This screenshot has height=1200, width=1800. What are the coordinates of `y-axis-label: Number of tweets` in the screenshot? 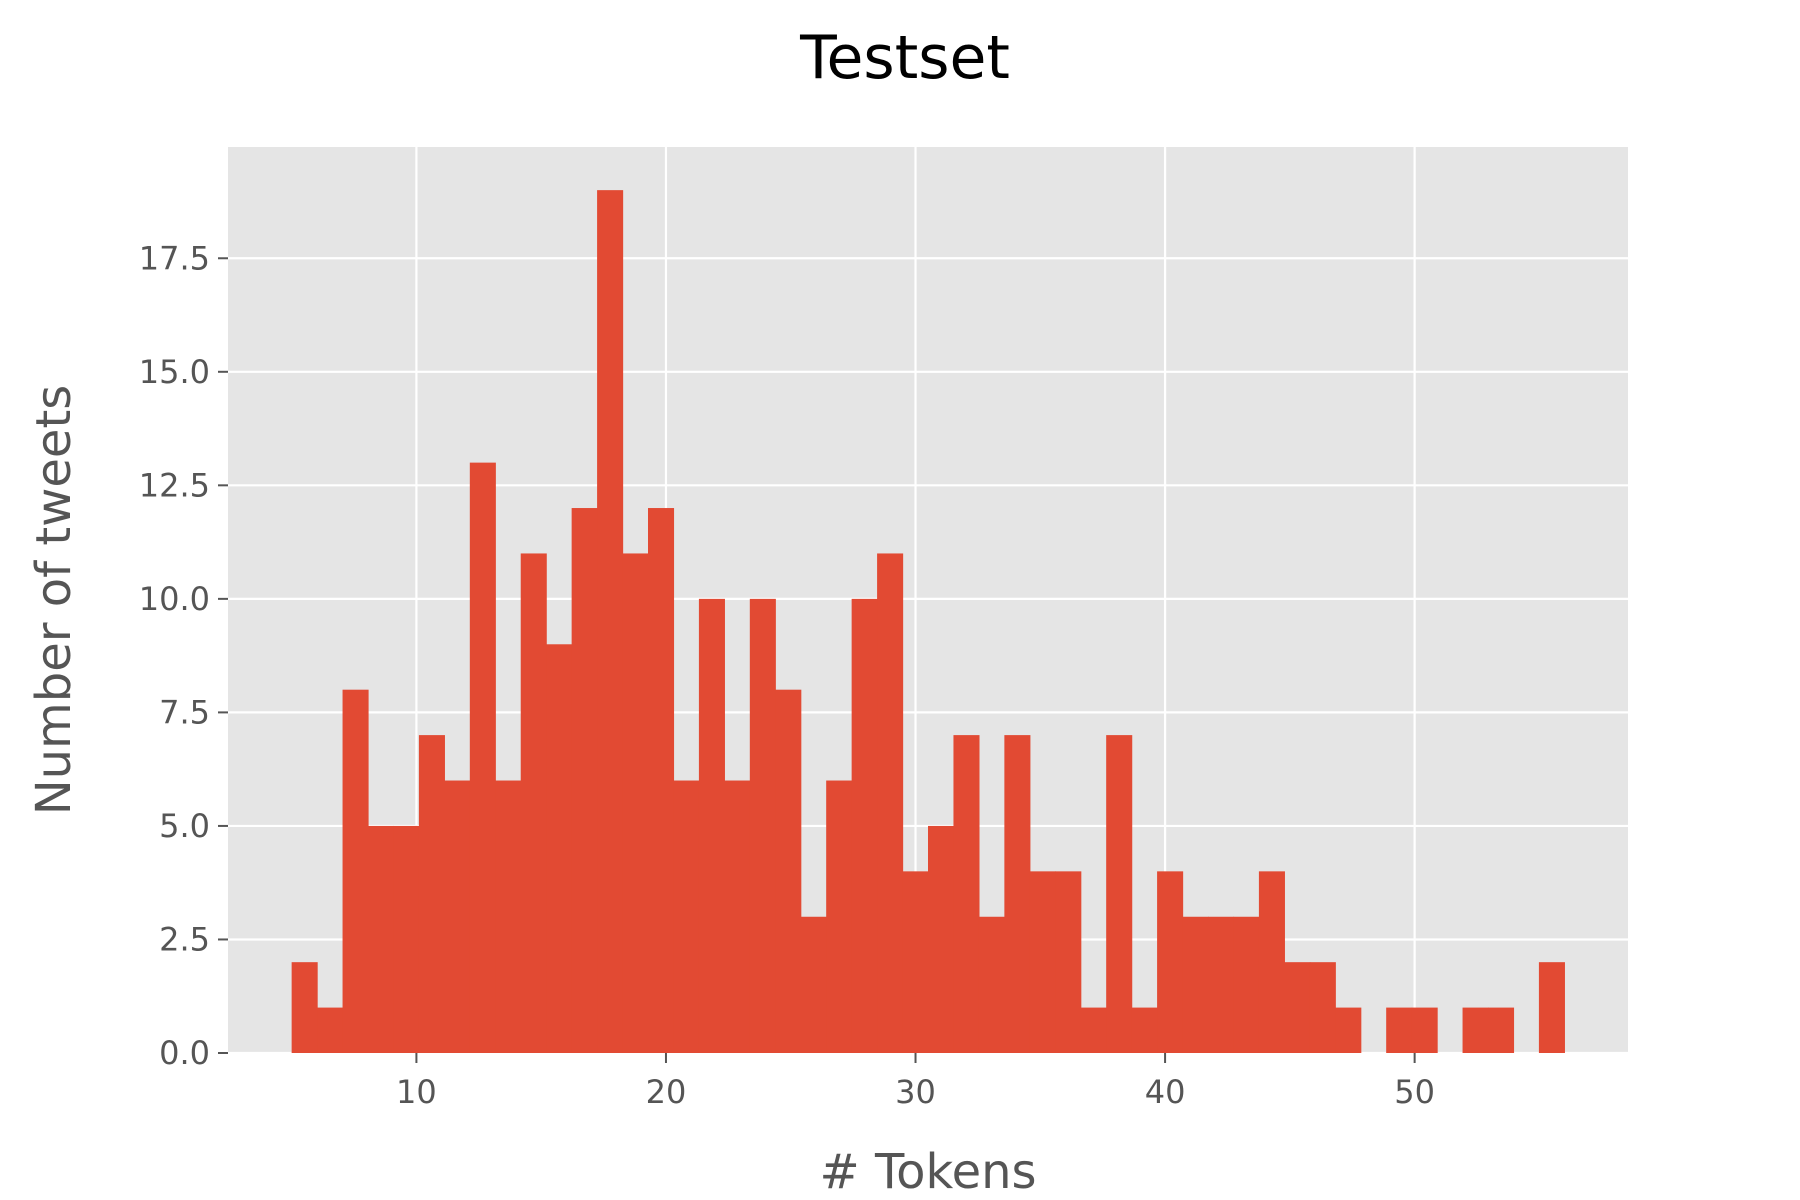 It's located at (54, 600).